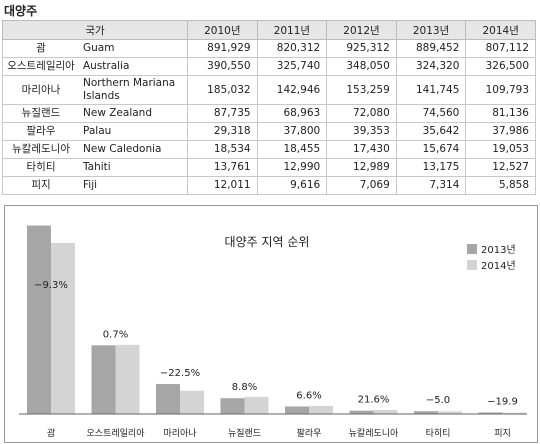 The width and height of the screenshot is (540, 444). I want to click on bar-2013년-0, so click(39, 319).